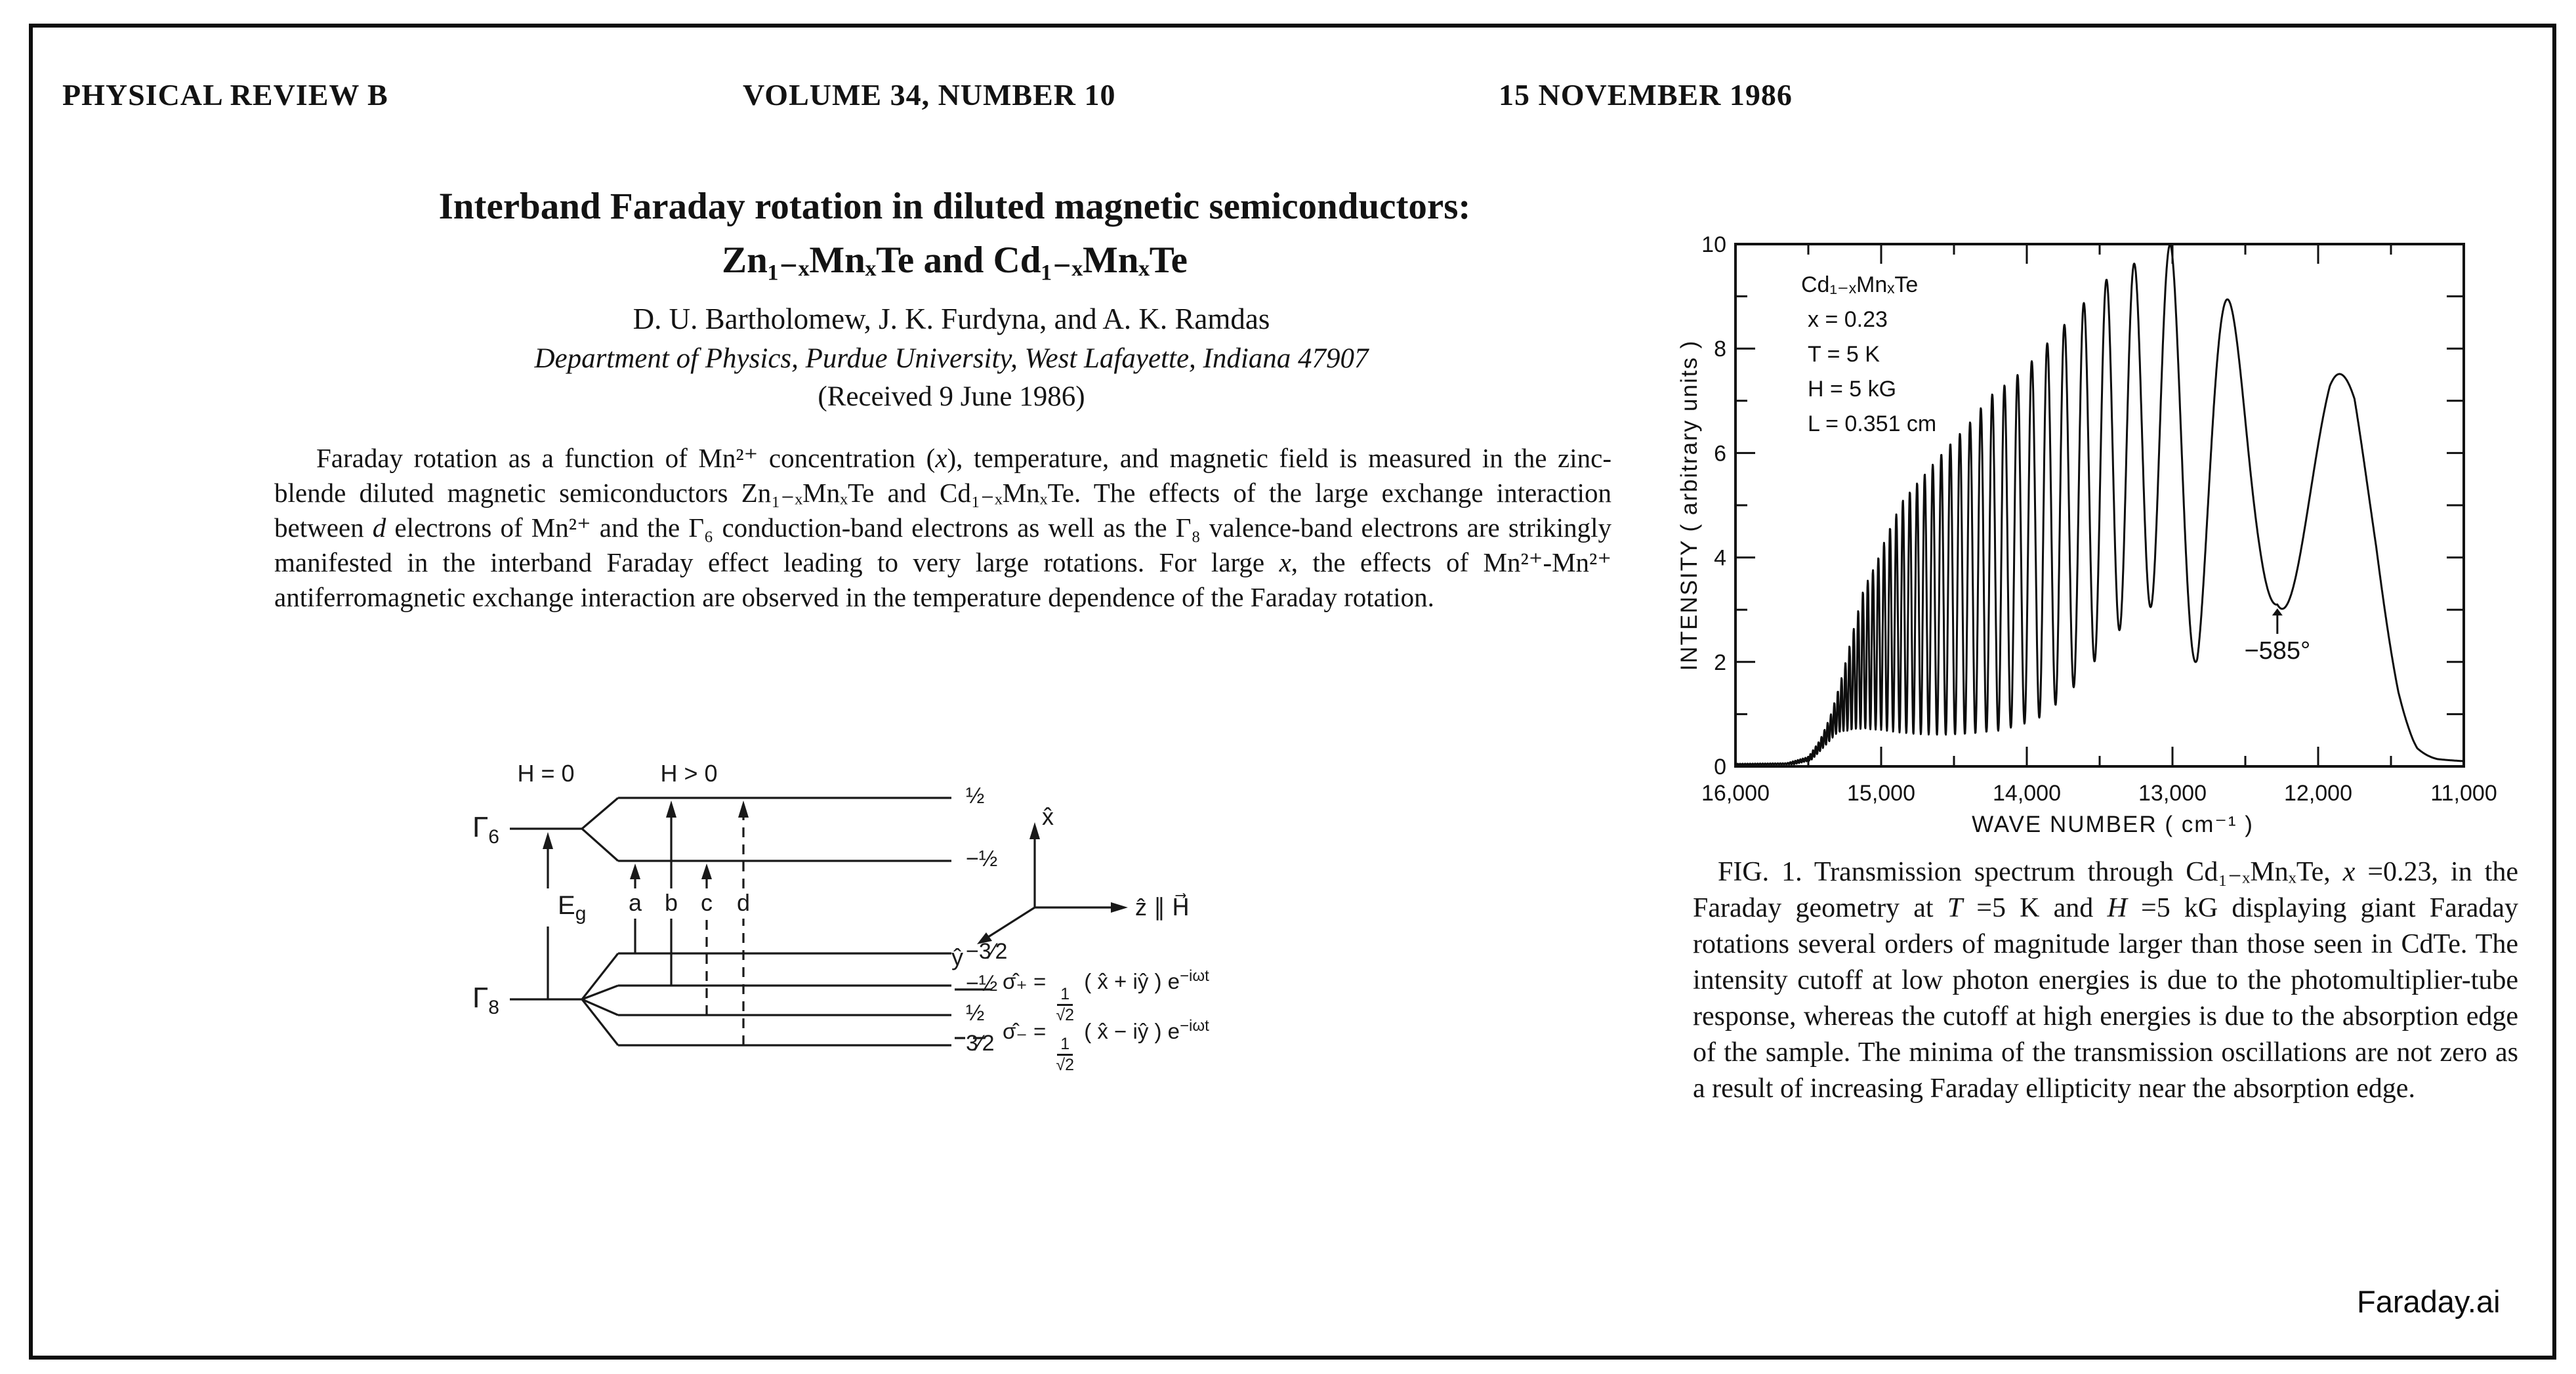 The height and width of the screenshot is (1374, 2576). Describe the element at coordinates (2172, 793) in the screenshot. I see `svg-text: 13,000` at that location.